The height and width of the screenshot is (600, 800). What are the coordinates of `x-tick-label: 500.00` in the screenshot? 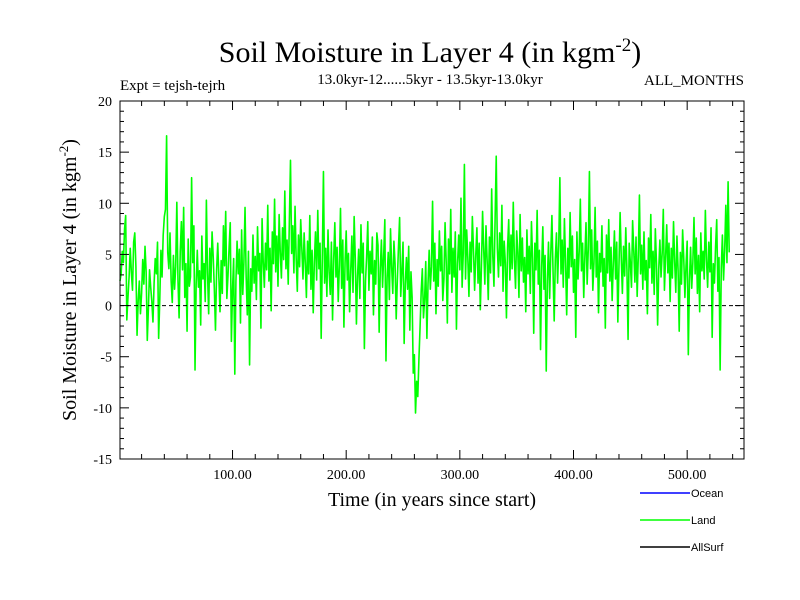 It's located at (687, 475).